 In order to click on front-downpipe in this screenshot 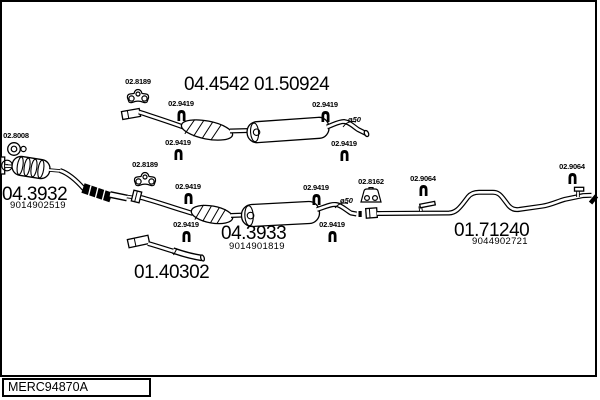, I will do `click(72, 179)`.